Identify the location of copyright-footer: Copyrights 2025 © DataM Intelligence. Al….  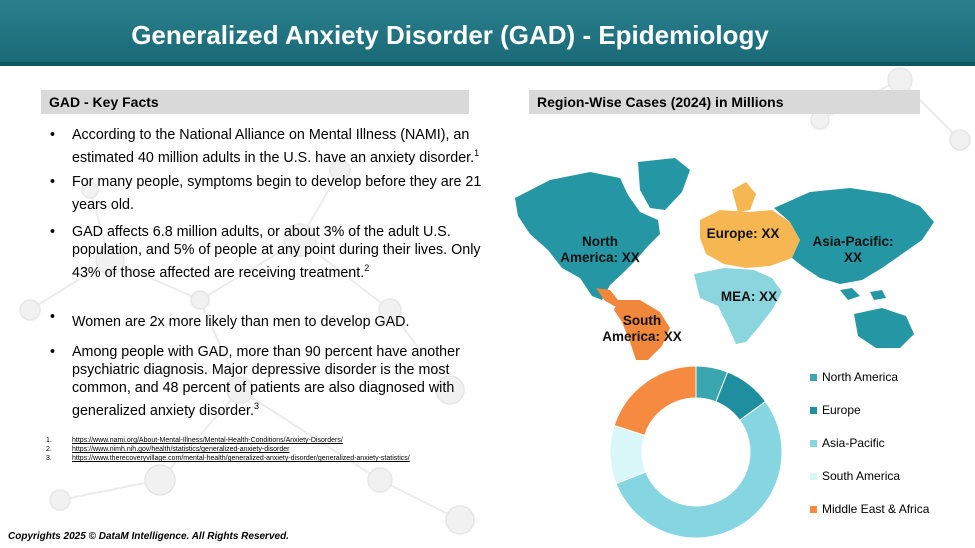
(148, 536).